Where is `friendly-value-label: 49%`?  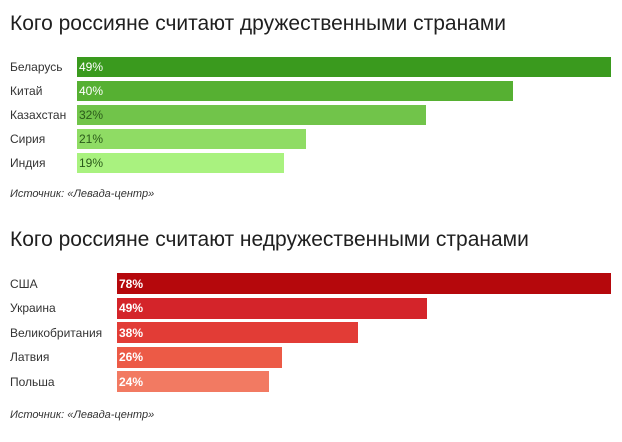
friendly-value-label: 49% is located at coordinates (91, 67).